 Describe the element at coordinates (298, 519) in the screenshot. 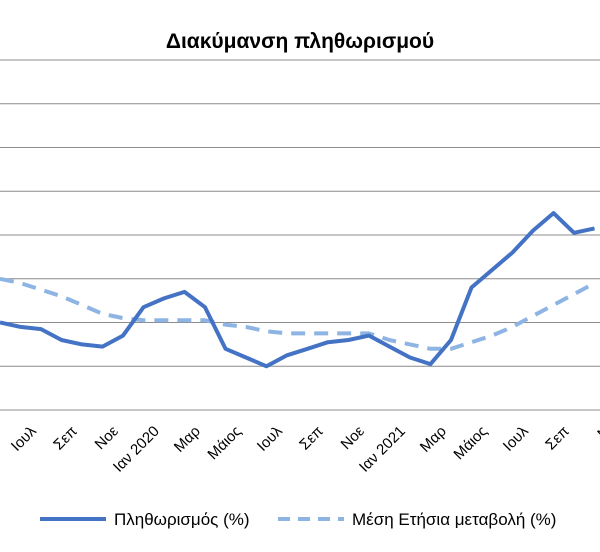

I see `legend: Πληθωρισμός (%) Μέση Ετήσια μεταβολή (%)` at that location.